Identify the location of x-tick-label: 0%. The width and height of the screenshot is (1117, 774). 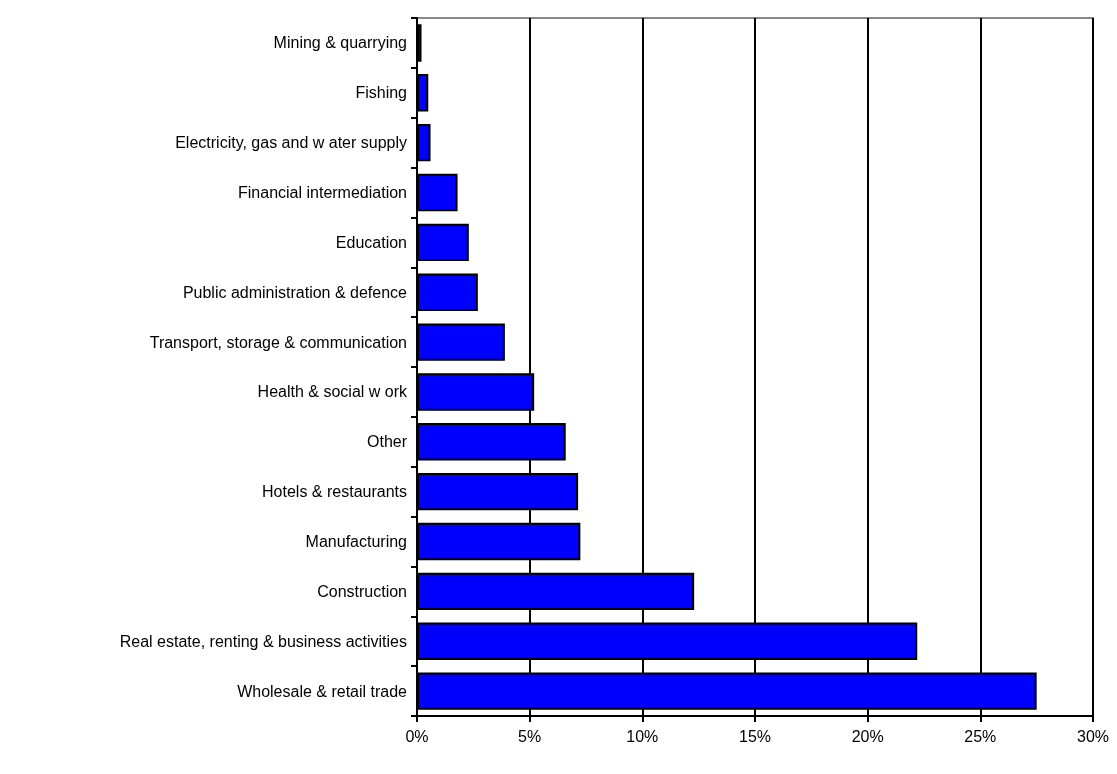
(417, 736).